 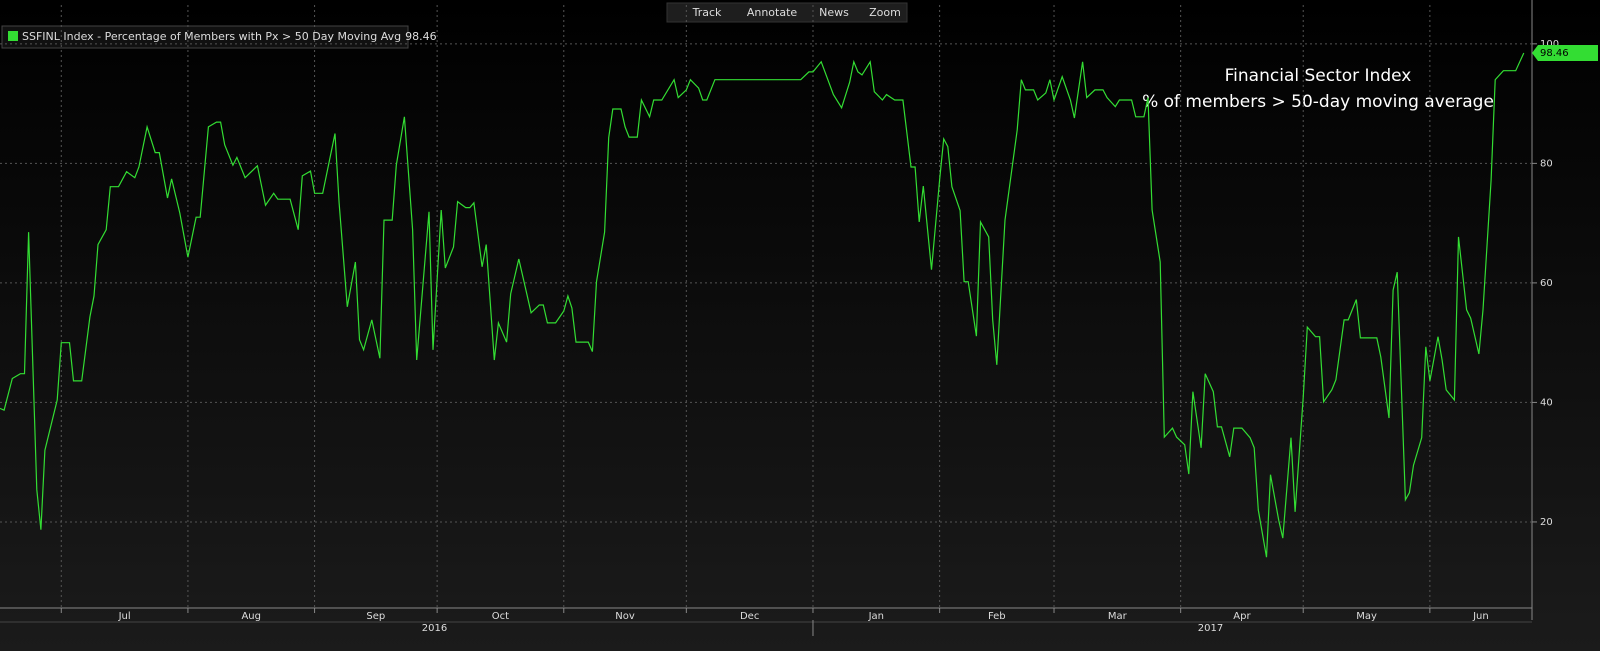 I want to click on x-tick-label: Feb, so click(x=997, y=616).